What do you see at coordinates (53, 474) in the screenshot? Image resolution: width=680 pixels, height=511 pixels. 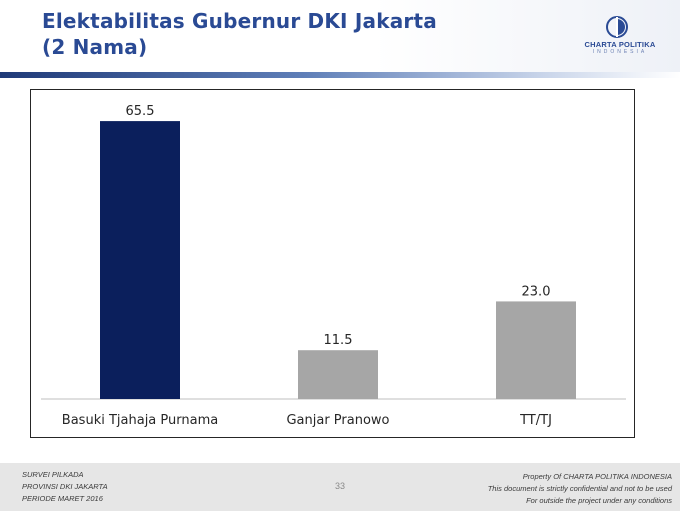 I see `footer-survey-line: SURVEI PILKADA` at bounding box center [53, 474].